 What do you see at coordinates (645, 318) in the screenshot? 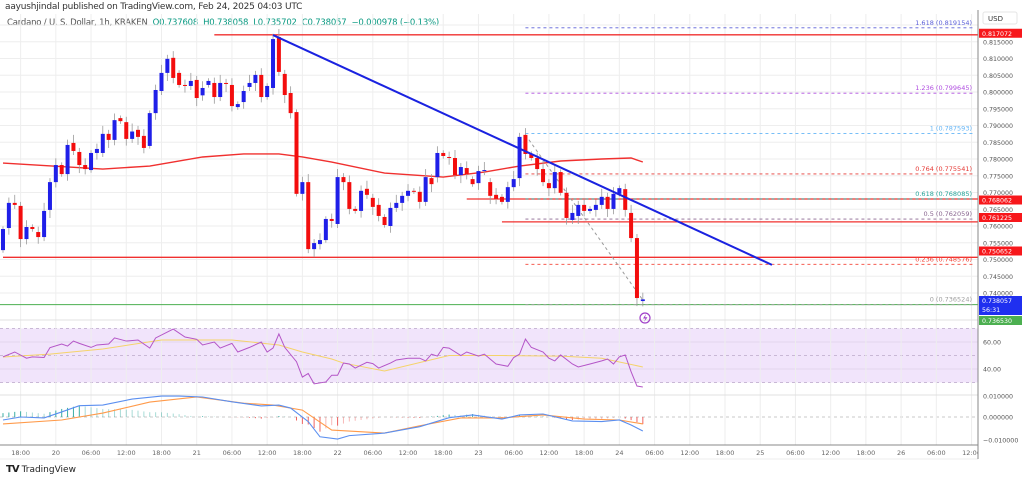
I see `lightning-icon` at bounding box center [645, 318].